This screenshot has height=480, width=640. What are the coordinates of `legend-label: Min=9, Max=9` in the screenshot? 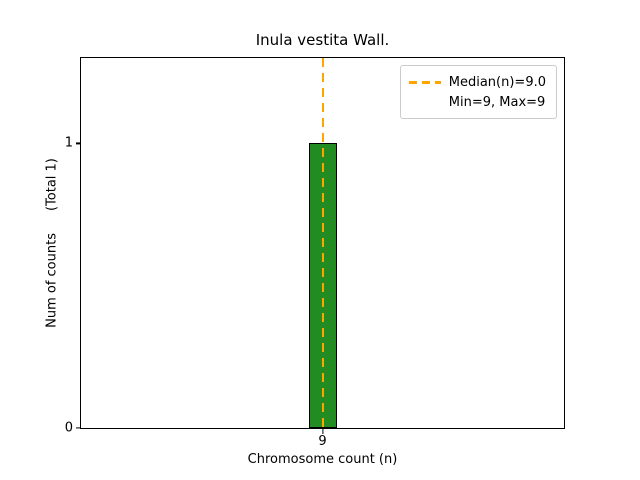 It's located at (497, 102).